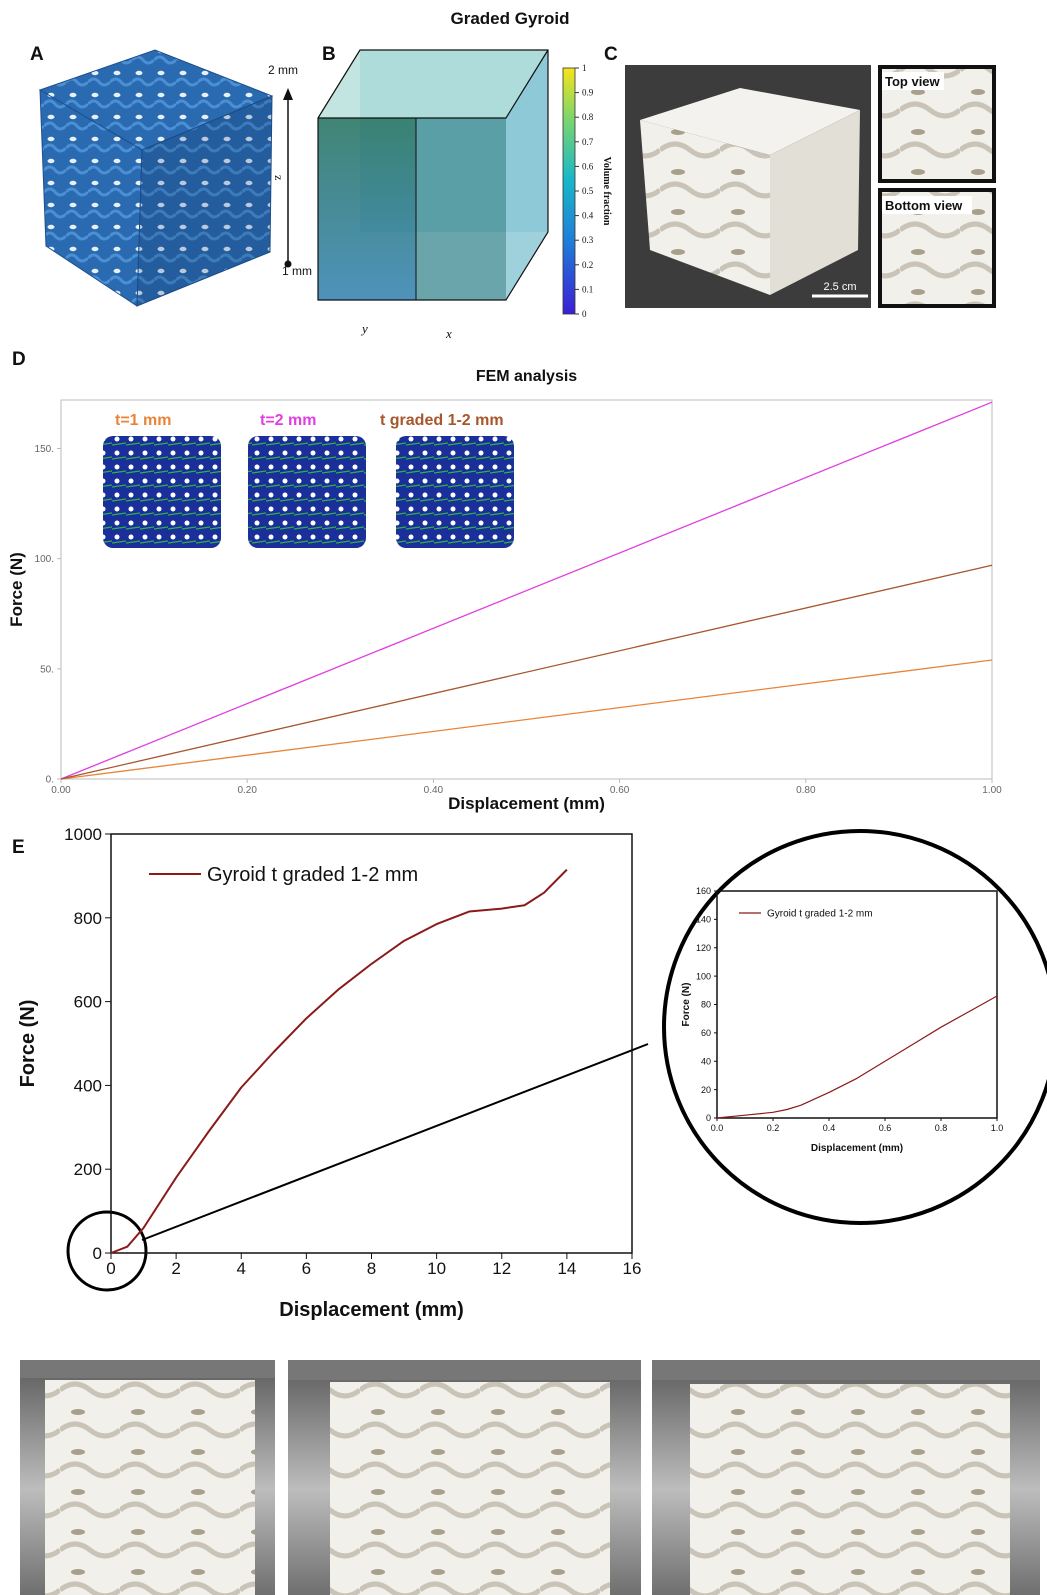  Describe the element at coordinates (44, 449) in the screenshot. I see `y-tick-label: 150.` at that location.